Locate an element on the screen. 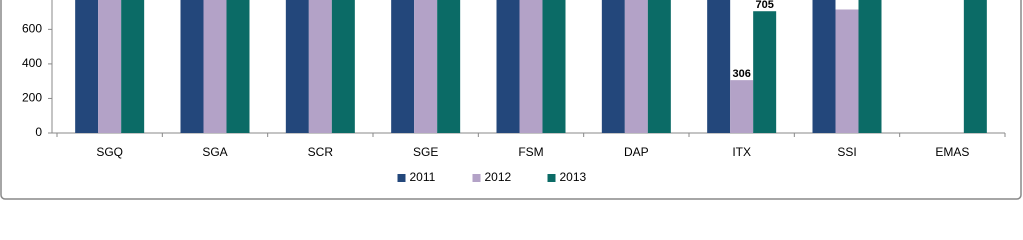 This screenshot has width=1023, height=240. y-tick-label: 0 is located at coordinates (38, 132).